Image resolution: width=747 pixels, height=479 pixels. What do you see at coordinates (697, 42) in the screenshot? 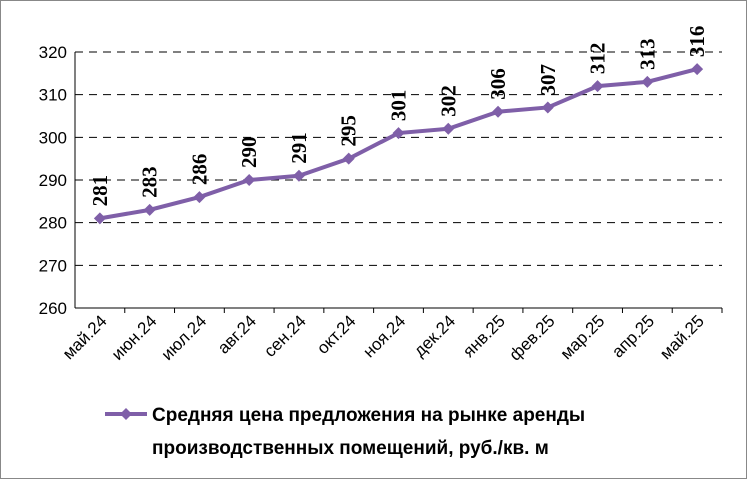
I see `data-label: 316` at bounding box center [697, 42].